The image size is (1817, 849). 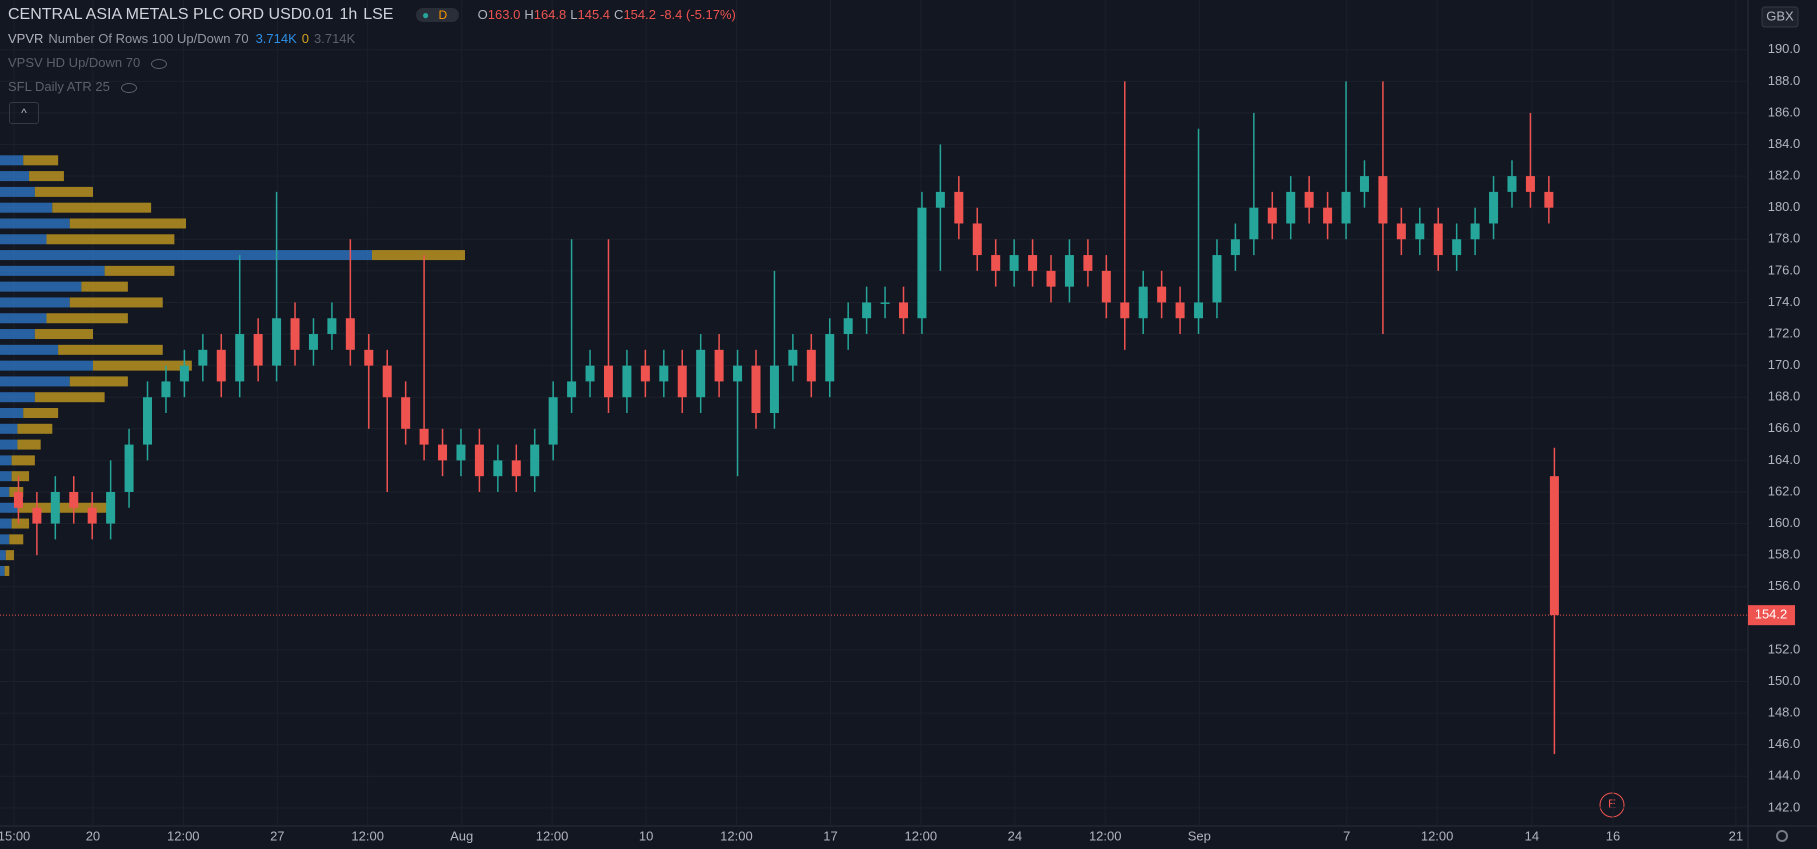 What do you see at coordinates (504, 14) in the screenshot?
I see `ohlc-value: 163.0` at bounding box center [504, 14].